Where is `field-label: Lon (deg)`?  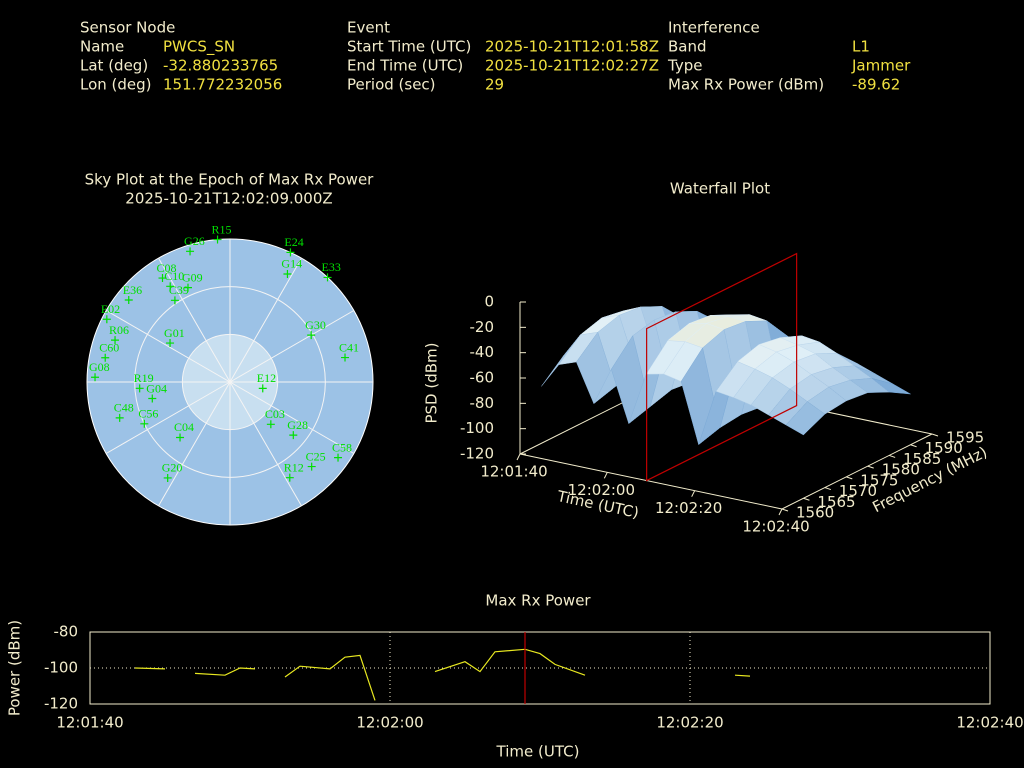 field-label: Lon (deg) is located at coordinates (116, 85).